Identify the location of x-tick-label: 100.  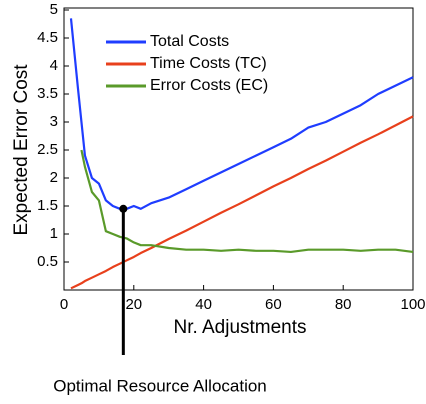
(412, 304).